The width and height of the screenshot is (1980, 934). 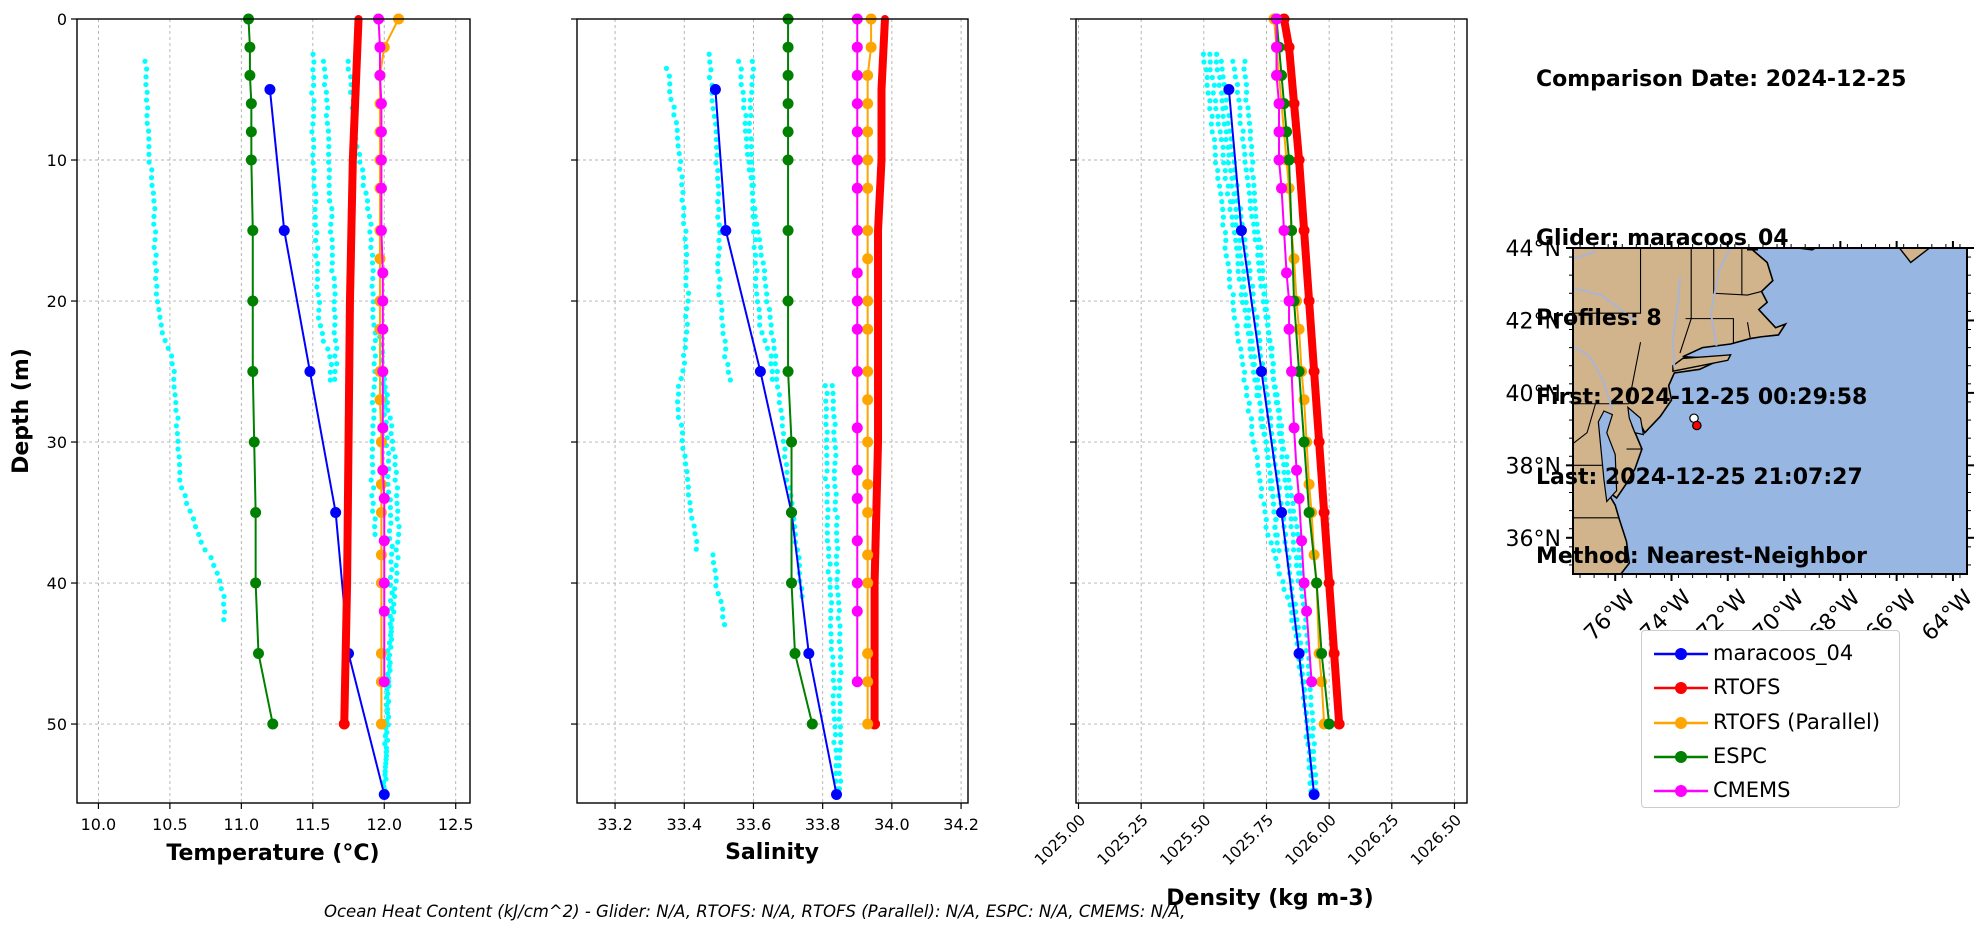 What do you see at coordinates (57, 724) in the screenshot?
I see `y-tick-label: 50` at bounding box center [57, 724].